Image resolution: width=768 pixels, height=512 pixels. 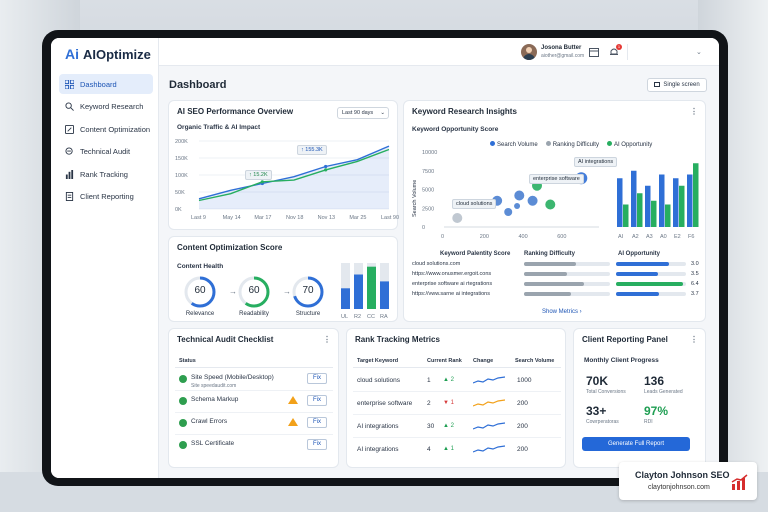 I want to click on keyword-cell: https://www.onusmer.ergoit.cons, so click(x=452, y=274).